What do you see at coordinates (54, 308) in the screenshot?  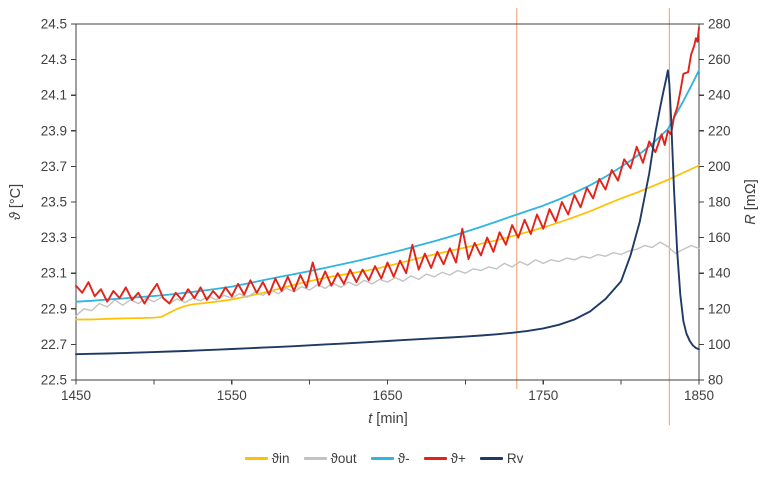 I see `y-left-tick-label: 22.9` at bounding box center [54, 308].